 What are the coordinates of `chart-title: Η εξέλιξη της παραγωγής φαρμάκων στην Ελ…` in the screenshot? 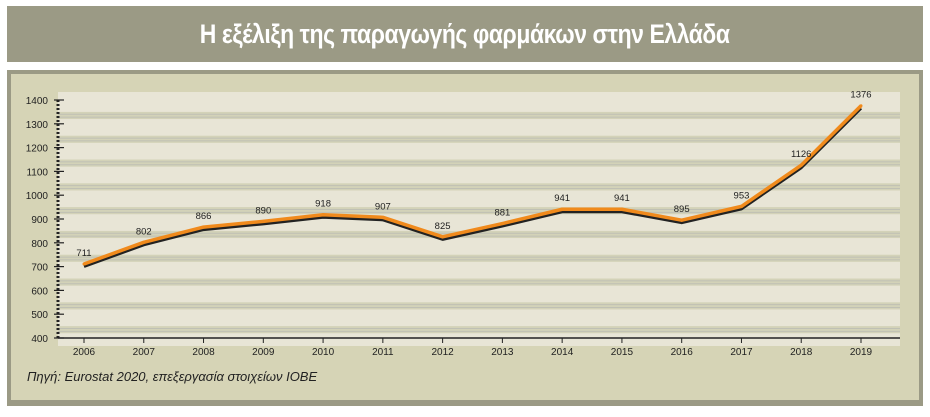 It's located at (465, 33).